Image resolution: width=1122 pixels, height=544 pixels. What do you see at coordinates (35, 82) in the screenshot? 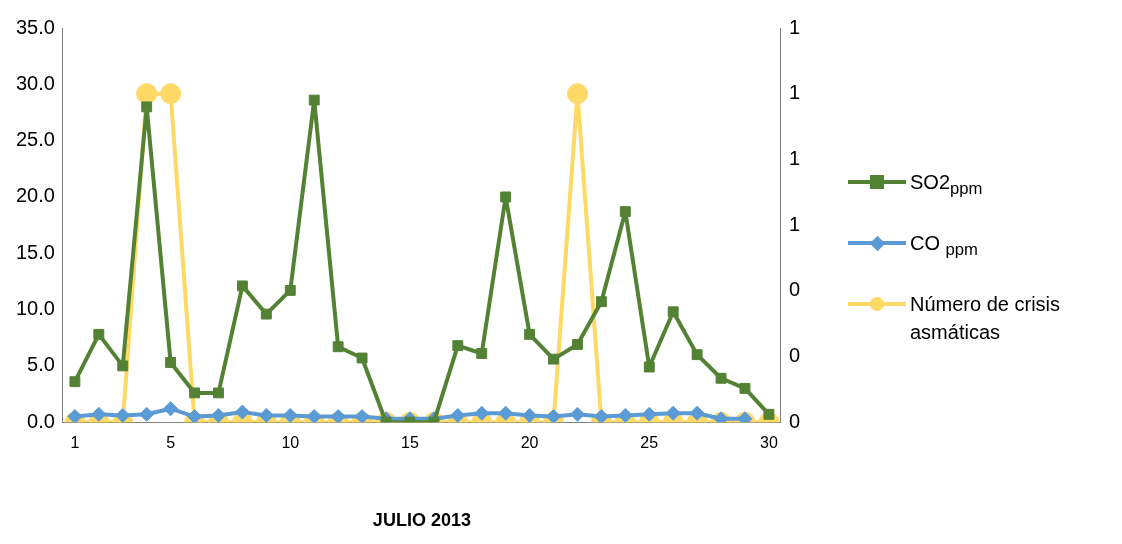
I see `y-tick-label: 30.0` at bounding box center [35, 82].